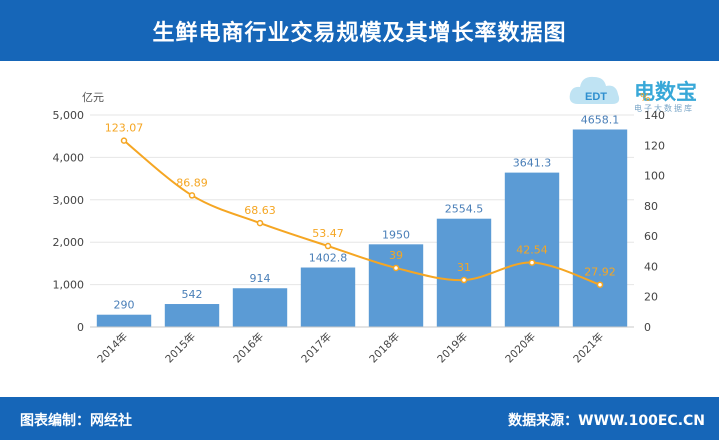  What do you see at coordinates (385, 348) in the screenshot?
I see `x-tick-label: 2018年` at bounding box center [385, 348].